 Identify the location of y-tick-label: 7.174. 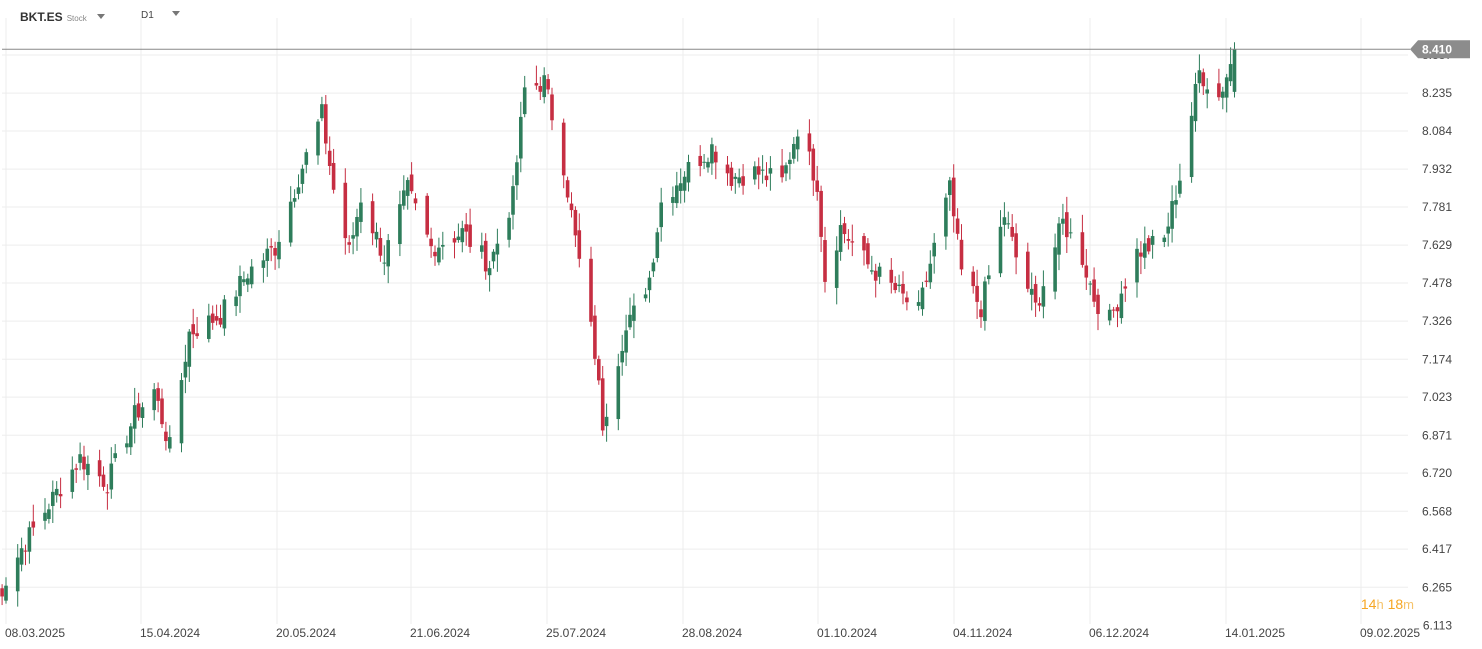
(1437, 359).